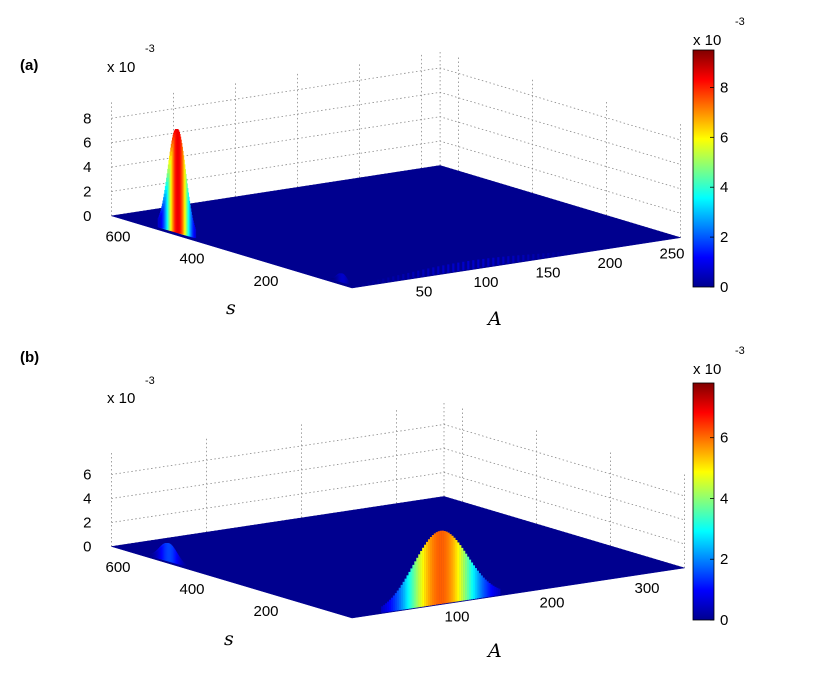 The image size is (830, 695). Describe the element at coordinates (121, 67) in the screenshot. I see `panel-a-z-exponent-label: x 10` at that location.